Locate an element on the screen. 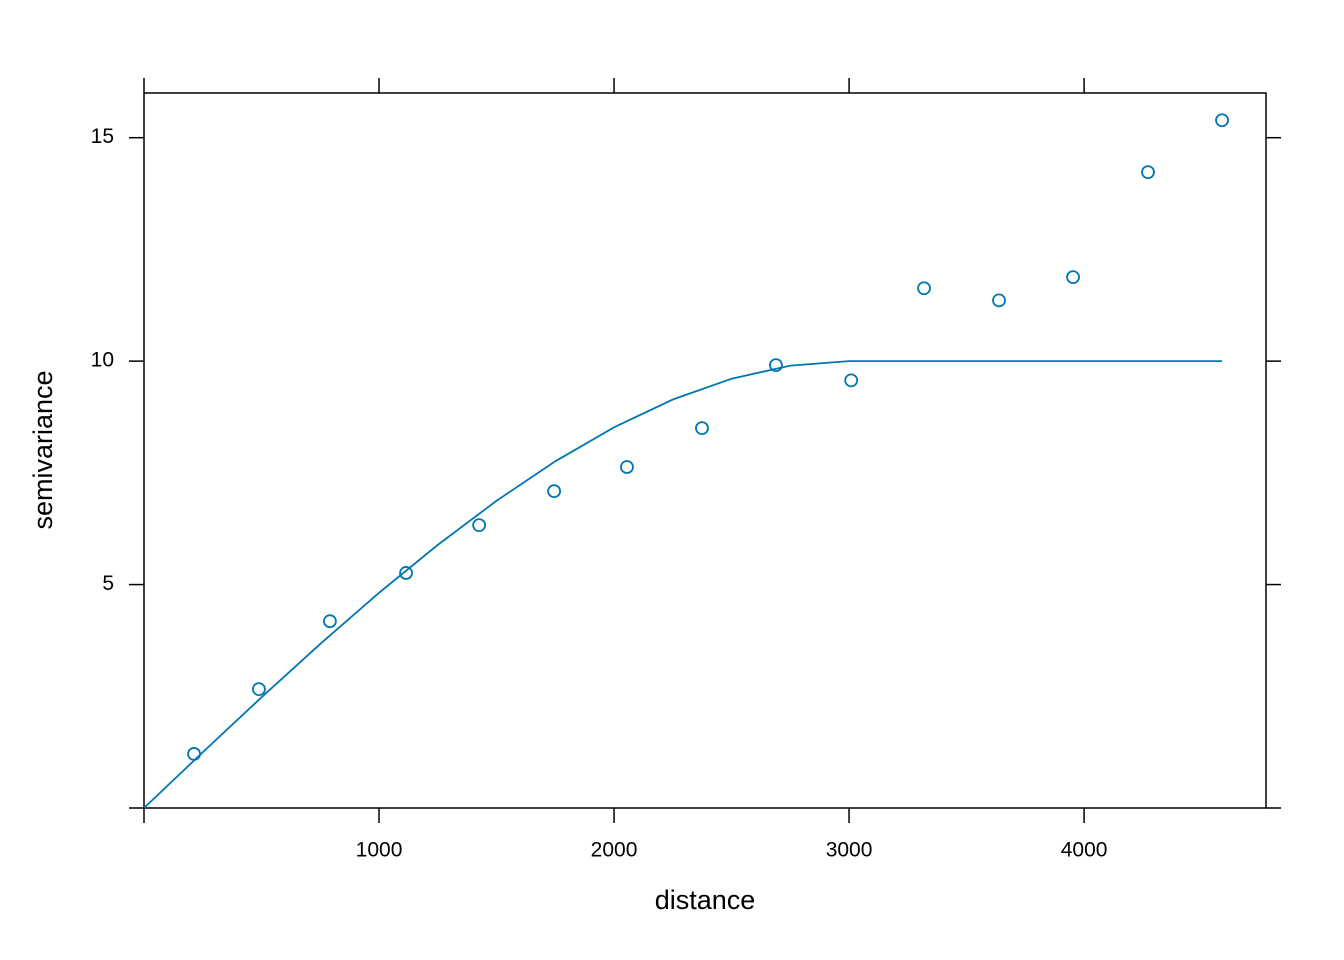 This screenshot has height=960, width=1344. y-axis-label: semivariance is located at coordinates (43, 449).